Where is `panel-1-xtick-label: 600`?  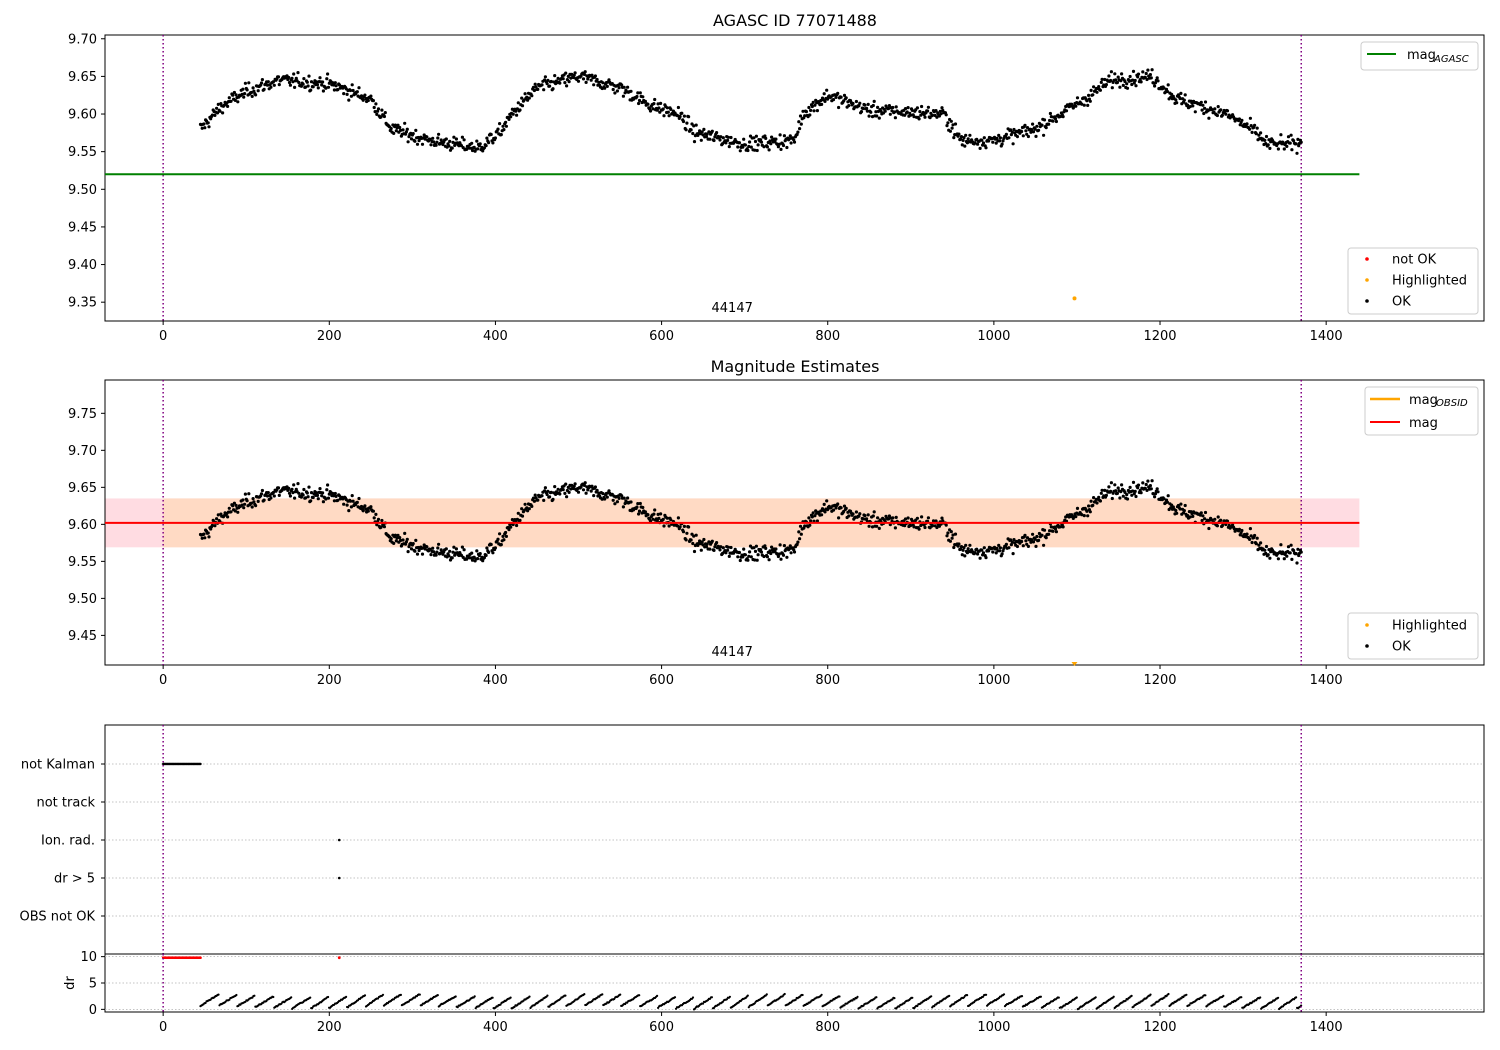
panel-1-xtick-label: 600 is located at coordinates (661, 336).